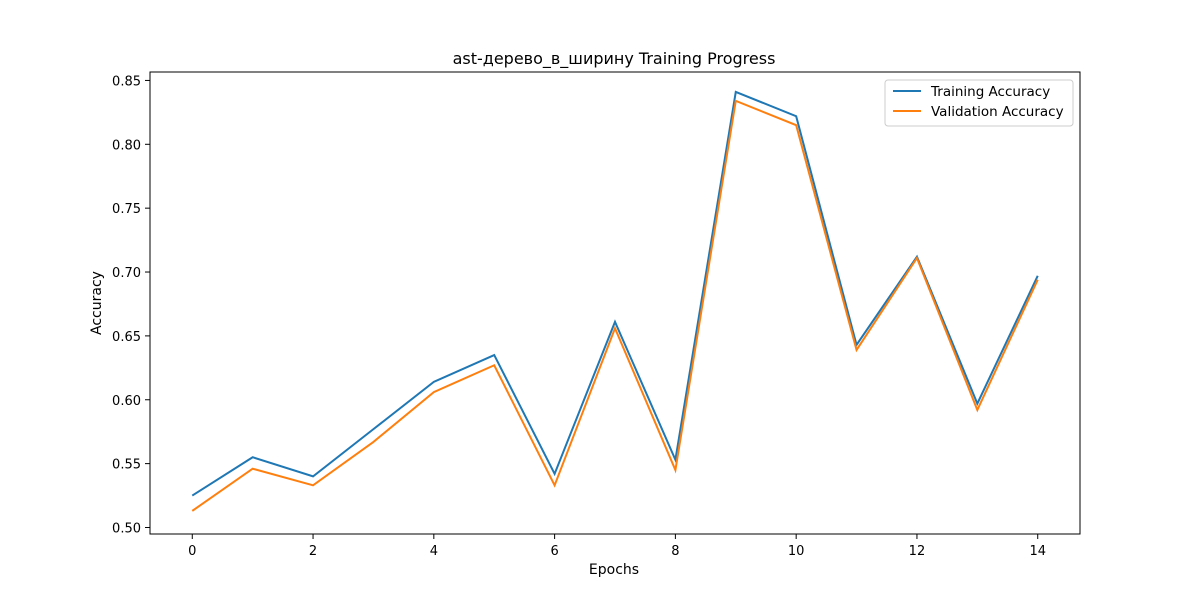 This screenshot has height=600, width=1200. I want to click on x-axis-ticks: 0 2 4 6 8 10 12 14, so click(617, 546).